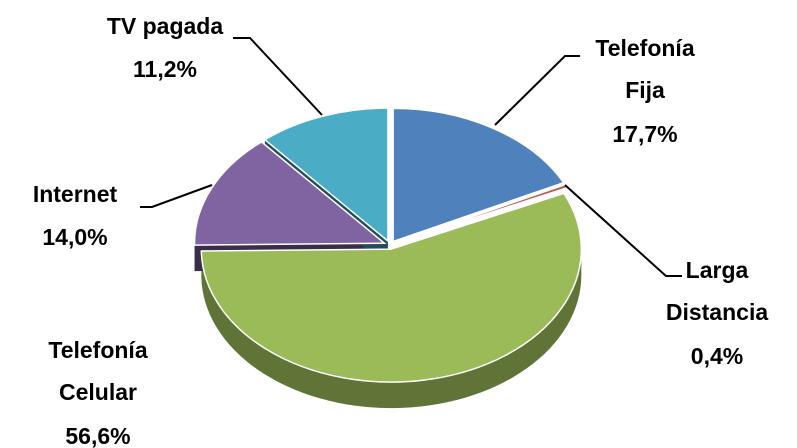 The width and height of the screenshot is (797, 448). Describe the element at coordinates (75, 194) in the screenshot. I see `category-label: Internet` at that location.